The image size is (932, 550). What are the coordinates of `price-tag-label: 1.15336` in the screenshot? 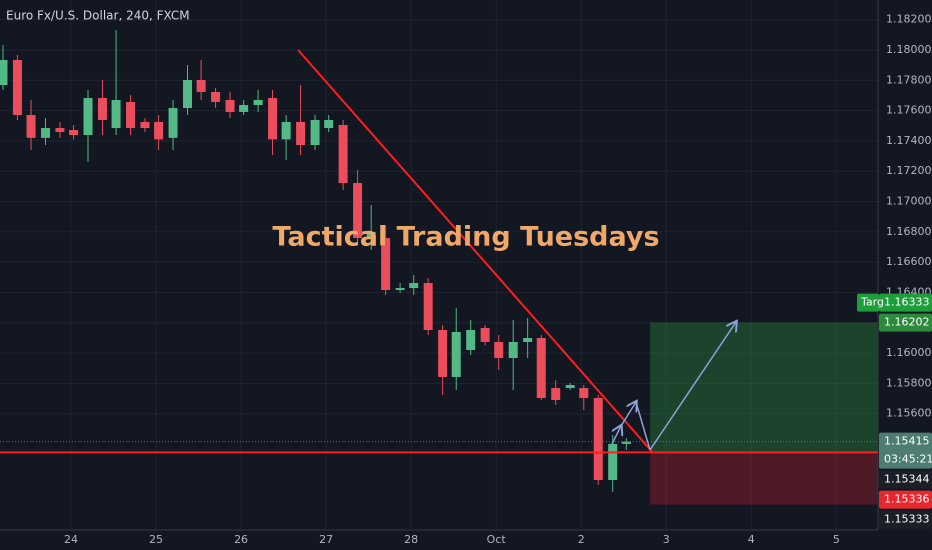 It's located at (907, 499).